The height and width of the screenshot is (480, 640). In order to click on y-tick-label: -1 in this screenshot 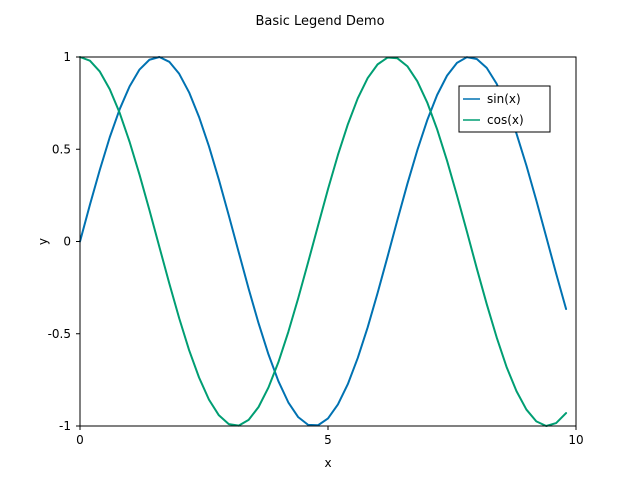, I will do `click(65, 426)`.